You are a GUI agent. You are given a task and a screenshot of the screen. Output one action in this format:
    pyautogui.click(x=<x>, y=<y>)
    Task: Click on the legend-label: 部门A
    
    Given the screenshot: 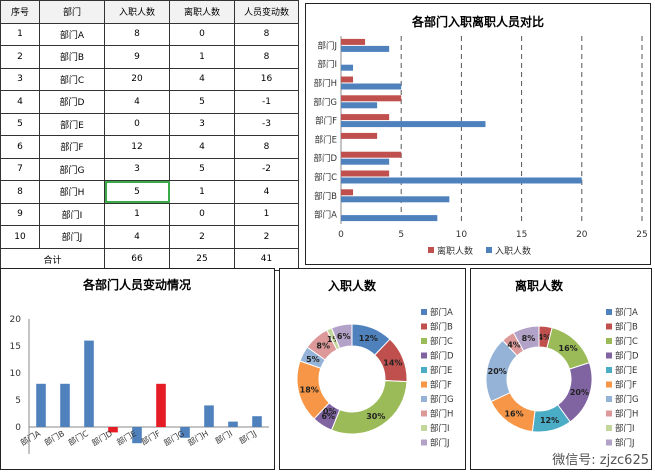 What is the action you would take?
    pyautogui.click(x=441, y=312)
    